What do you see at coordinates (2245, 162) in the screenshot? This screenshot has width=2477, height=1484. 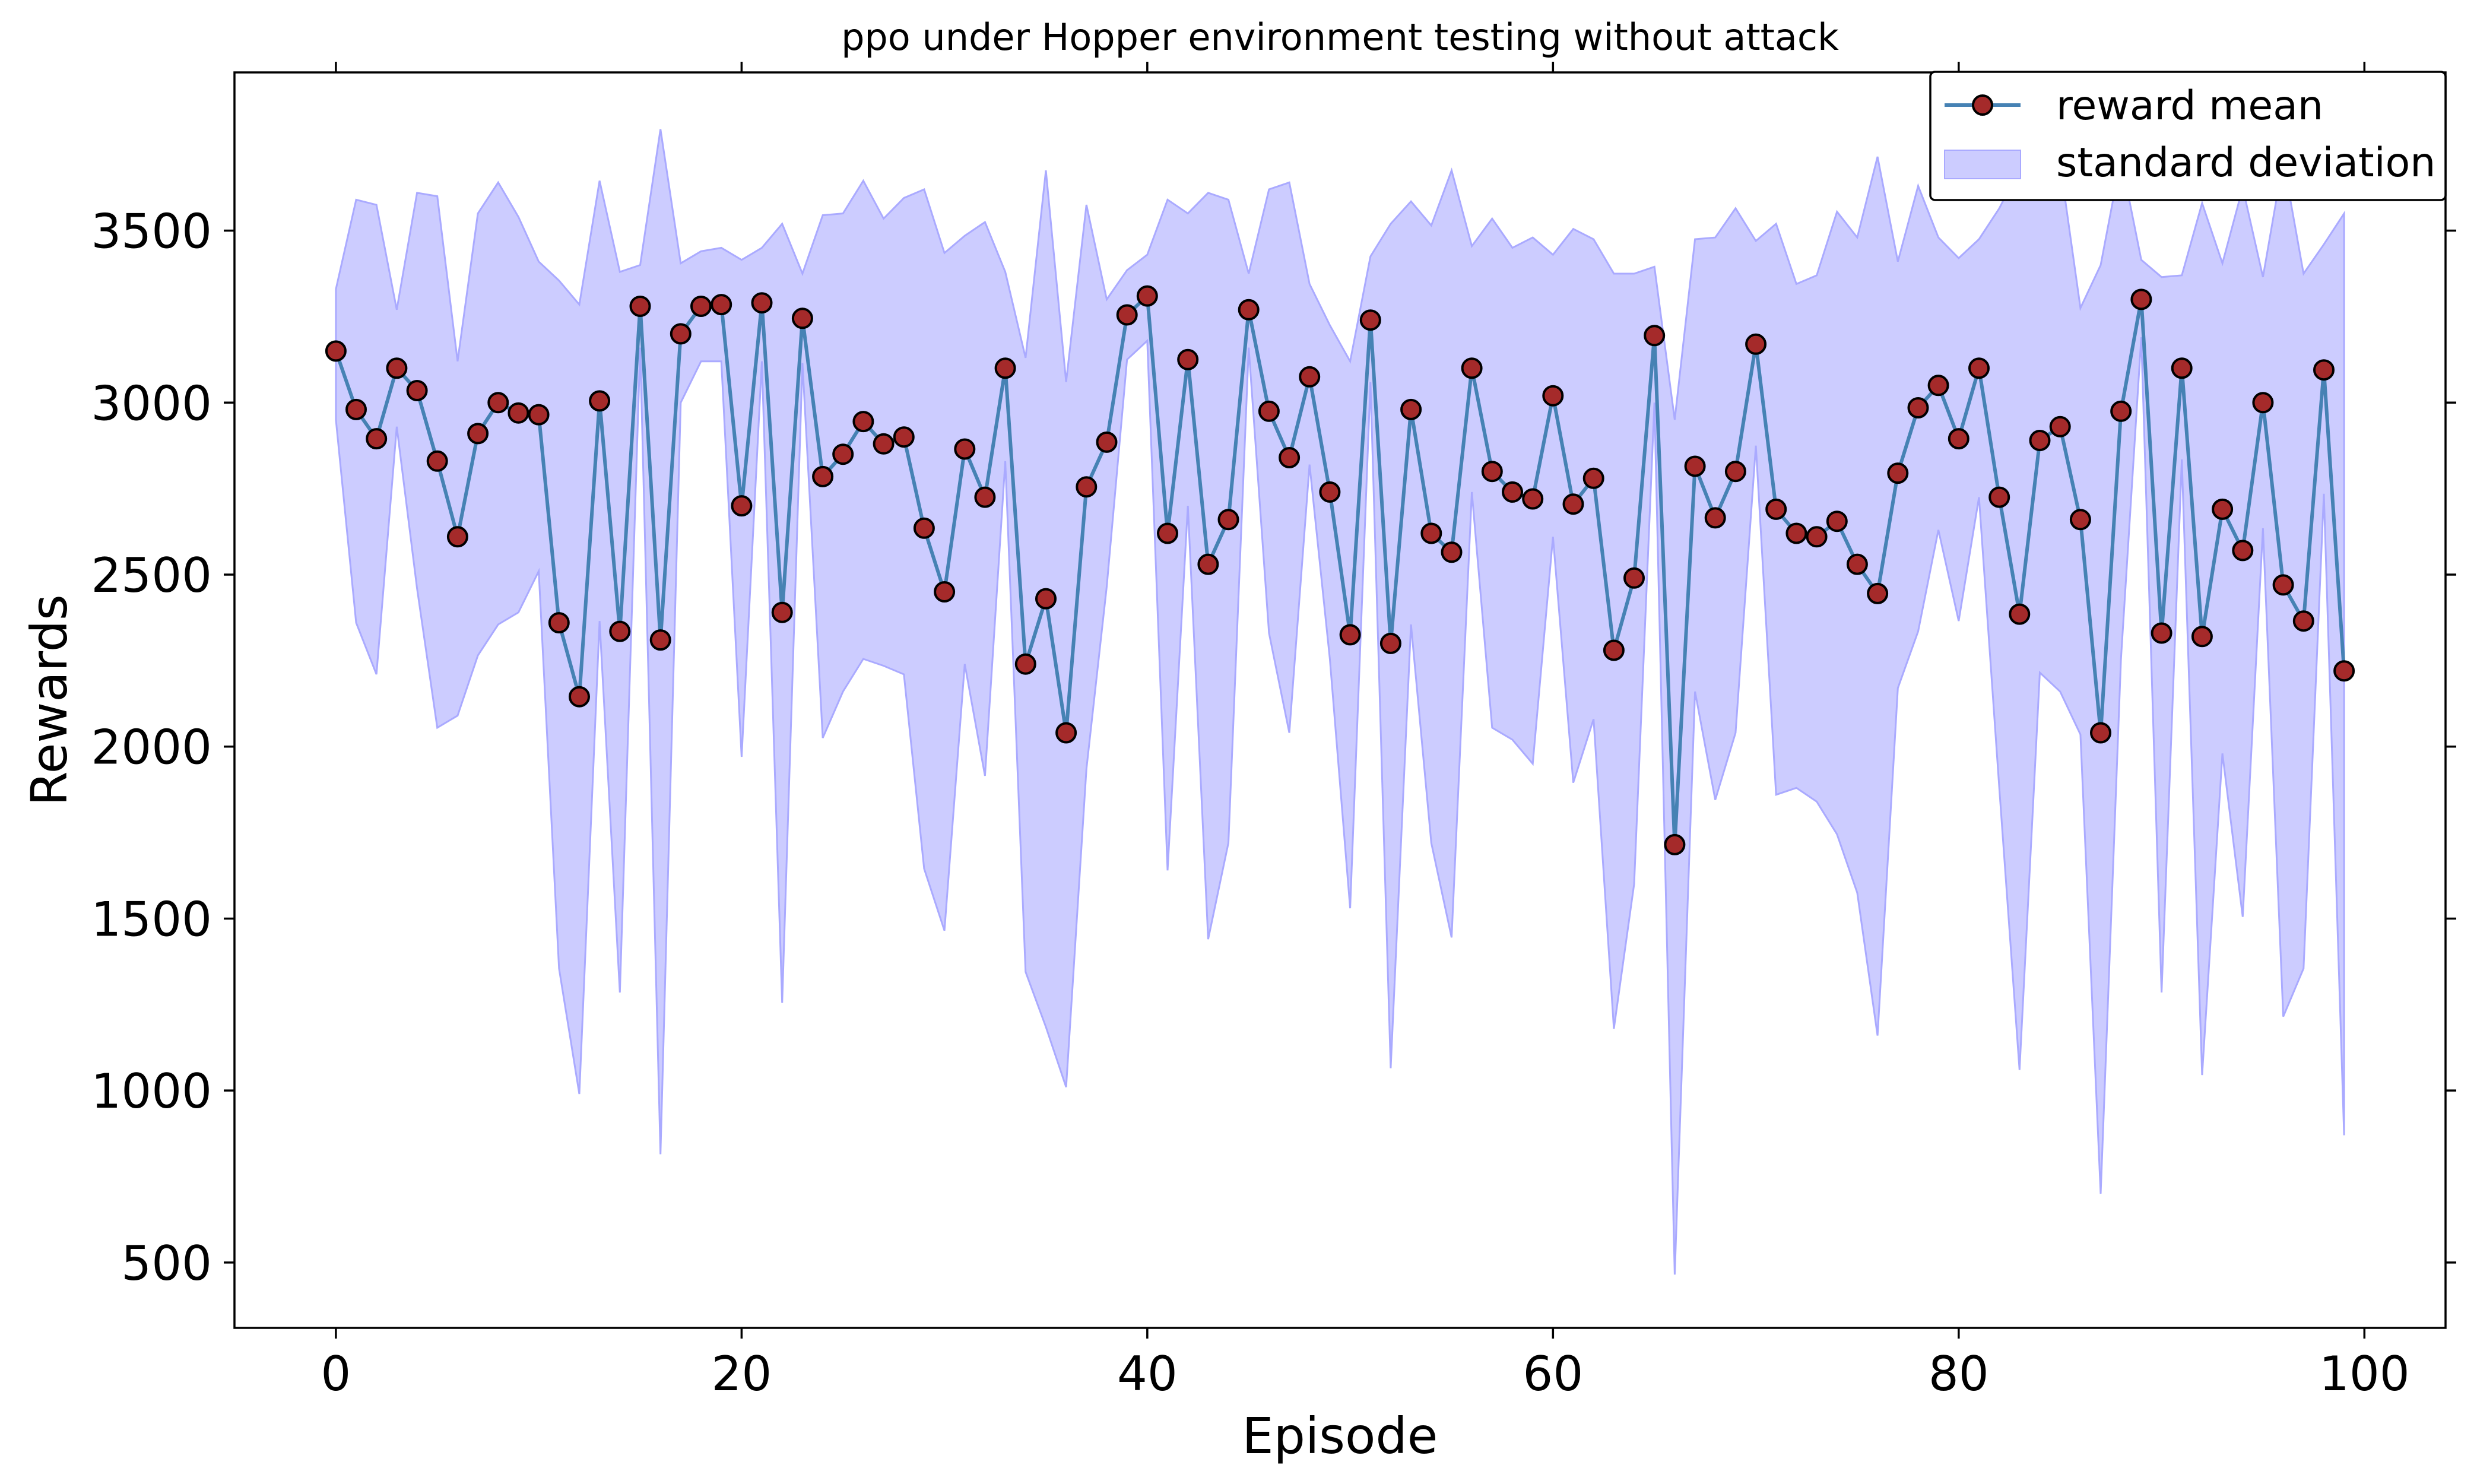 I see `legend-label-standard-deviation: standard deviation` at bounding box center [2245, 162].